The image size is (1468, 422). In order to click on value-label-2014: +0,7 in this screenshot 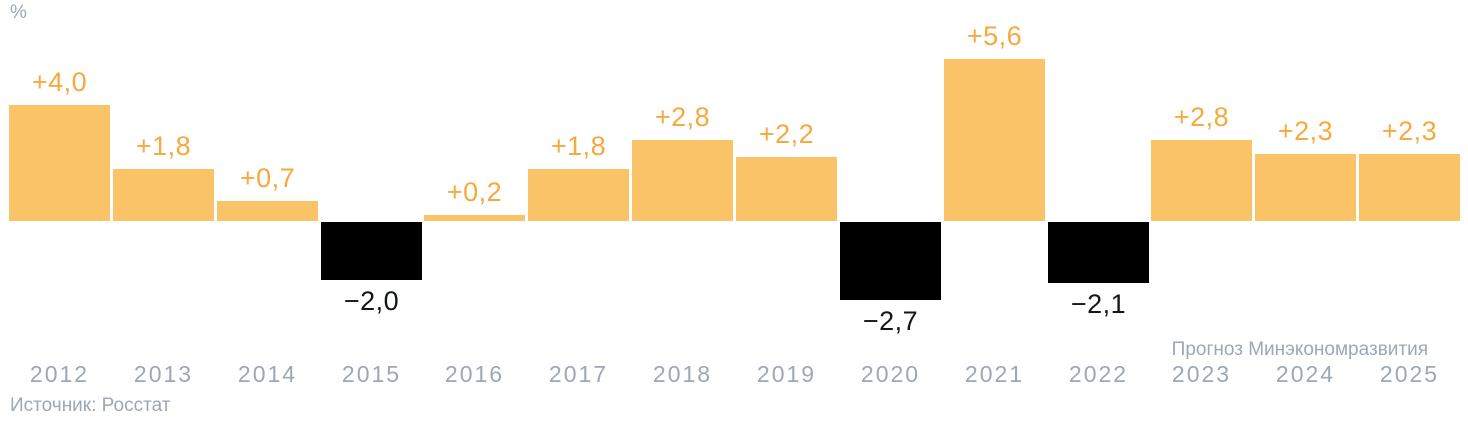, I will do `click(267, 178)`.